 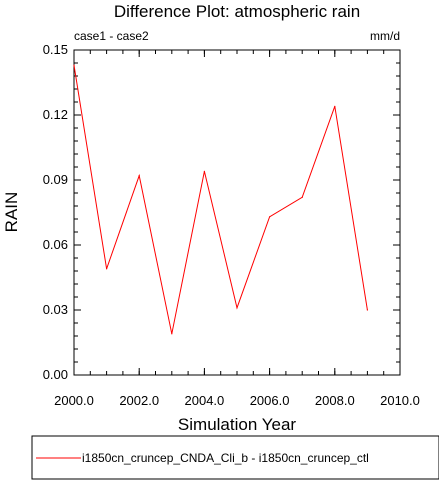 What do you see at coordinates (11, 212) in the screenshot?
I see `y-axis-label: RAIN` at bounding box center [11, 212].